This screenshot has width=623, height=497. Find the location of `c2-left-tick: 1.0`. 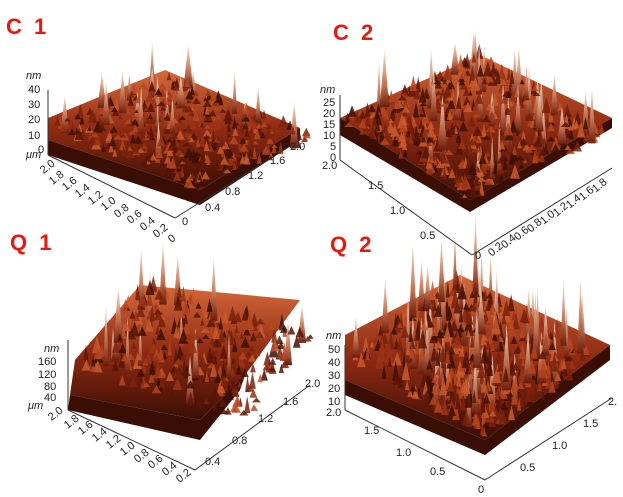

c2-left-tick: 1.0 is located at coordinates (398, 211).